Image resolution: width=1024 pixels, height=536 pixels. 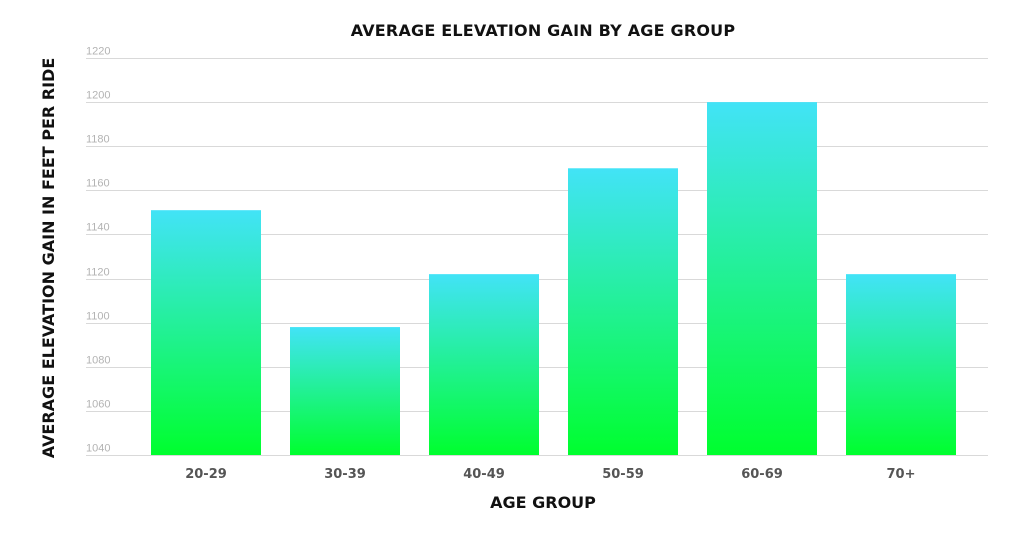 I want to click on x-axis-title: AGE GROUP, so click(x=543, y=502).